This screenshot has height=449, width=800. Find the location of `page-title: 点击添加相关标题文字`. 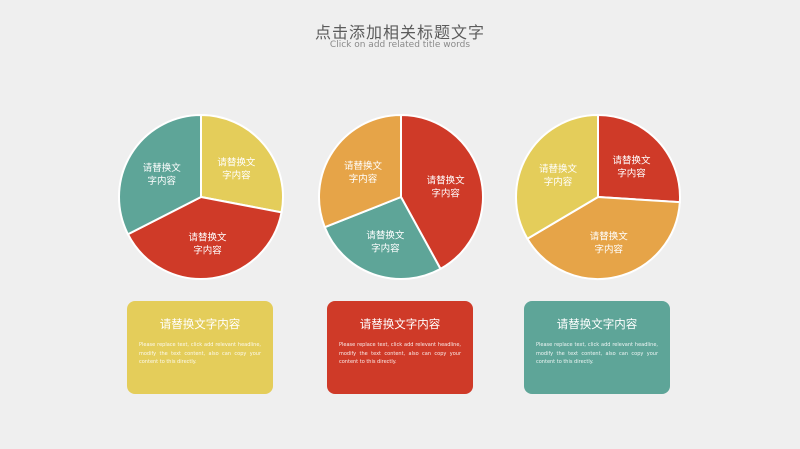

page-title: 点击添加相关标题文字 is located at coordinates (399, 32).